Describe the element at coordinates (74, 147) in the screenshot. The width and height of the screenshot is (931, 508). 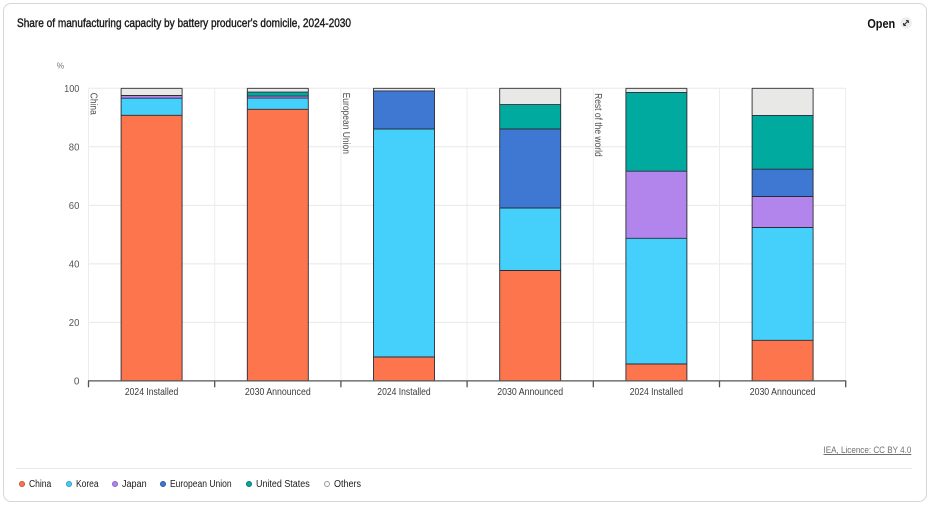
I see `svg-text: 80` at that location.